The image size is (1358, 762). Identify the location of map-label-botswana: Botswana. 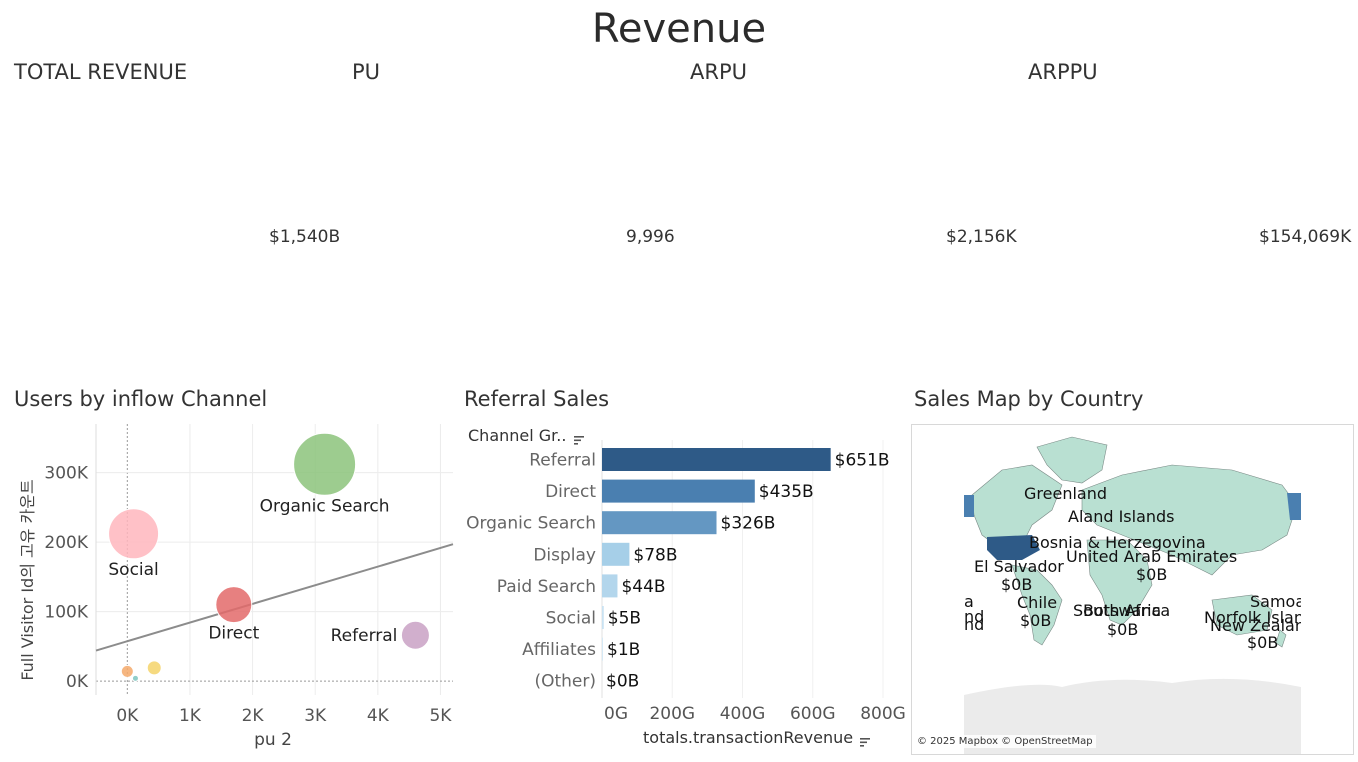
(1122, 610).